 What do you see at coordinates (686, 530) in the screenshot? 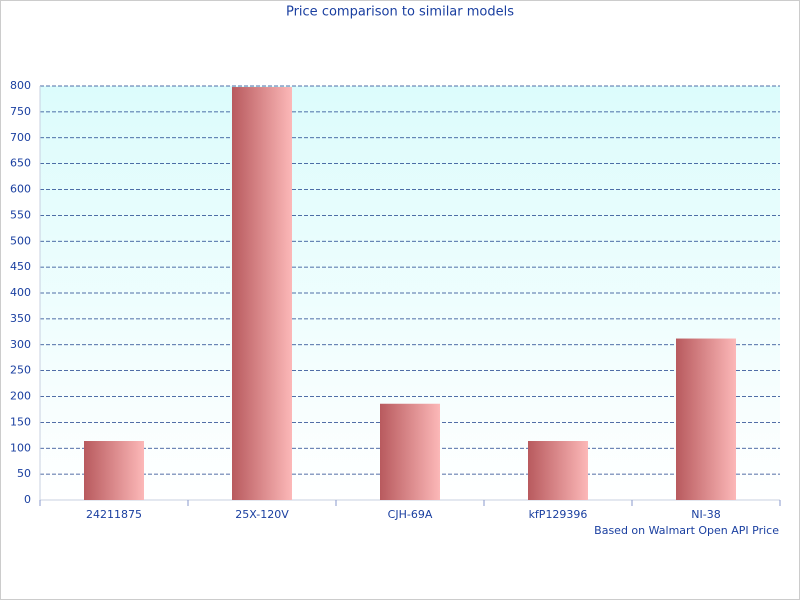
I see `footnote: Based on Walmart Open API Price` at bounding box center [686, 530].